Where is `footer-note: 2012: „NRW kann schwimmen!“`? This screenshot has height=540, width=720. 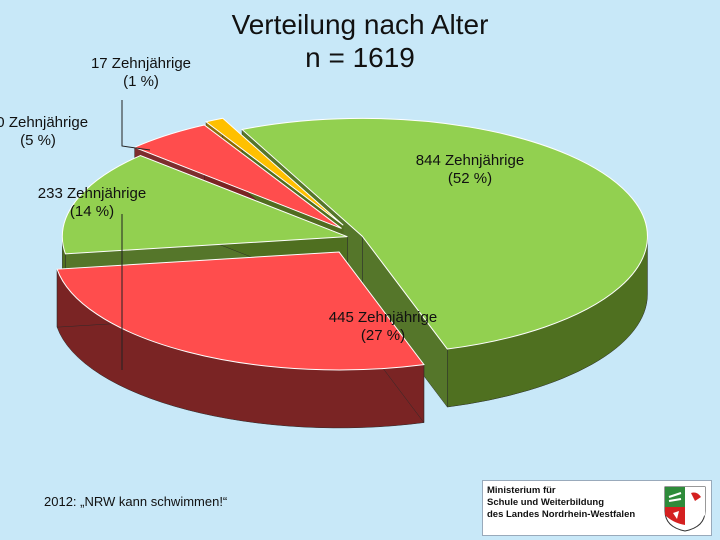 footer-note: 2012: „NRW kann schwimmen!“ is located at coordinates (136, 501).